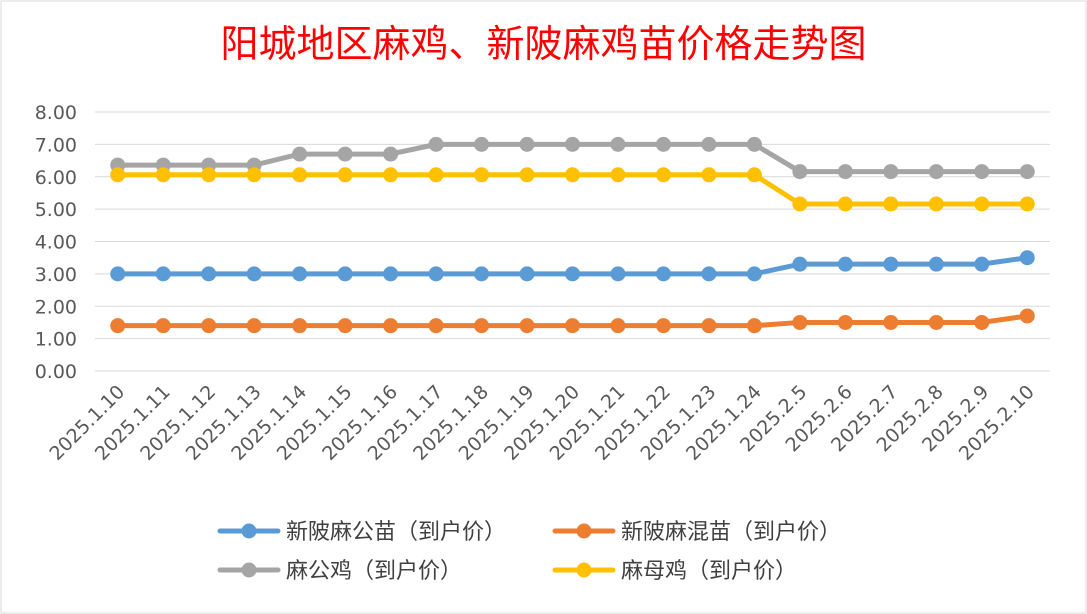  I want to click on legend-item-3: 麻公鸡（到户价）, so click(339, 571).